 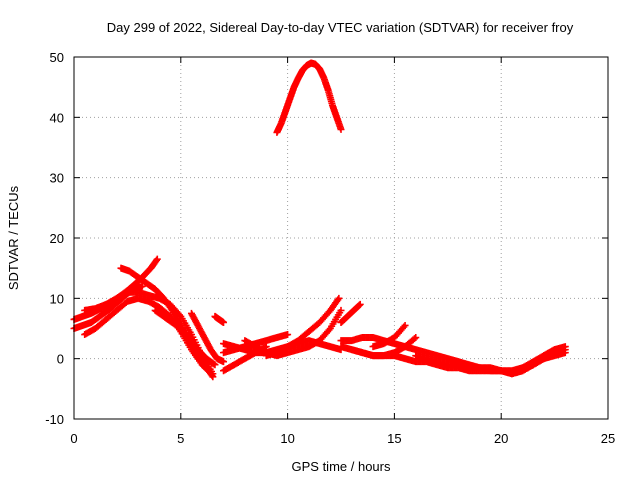 What do you see at coordinates (57, 178) in the screenshot?
I see `y-tick-label: 30` at bounding box center [57, 178].